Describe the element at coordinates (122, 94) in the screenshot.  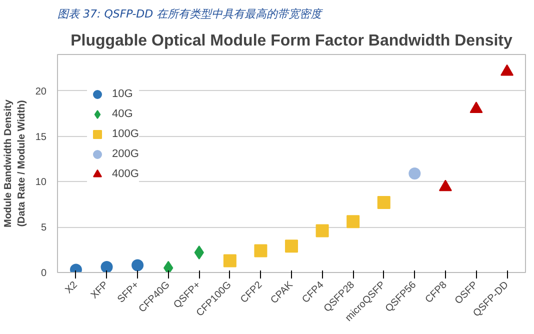
I see `legend-label: 10G` at that location.